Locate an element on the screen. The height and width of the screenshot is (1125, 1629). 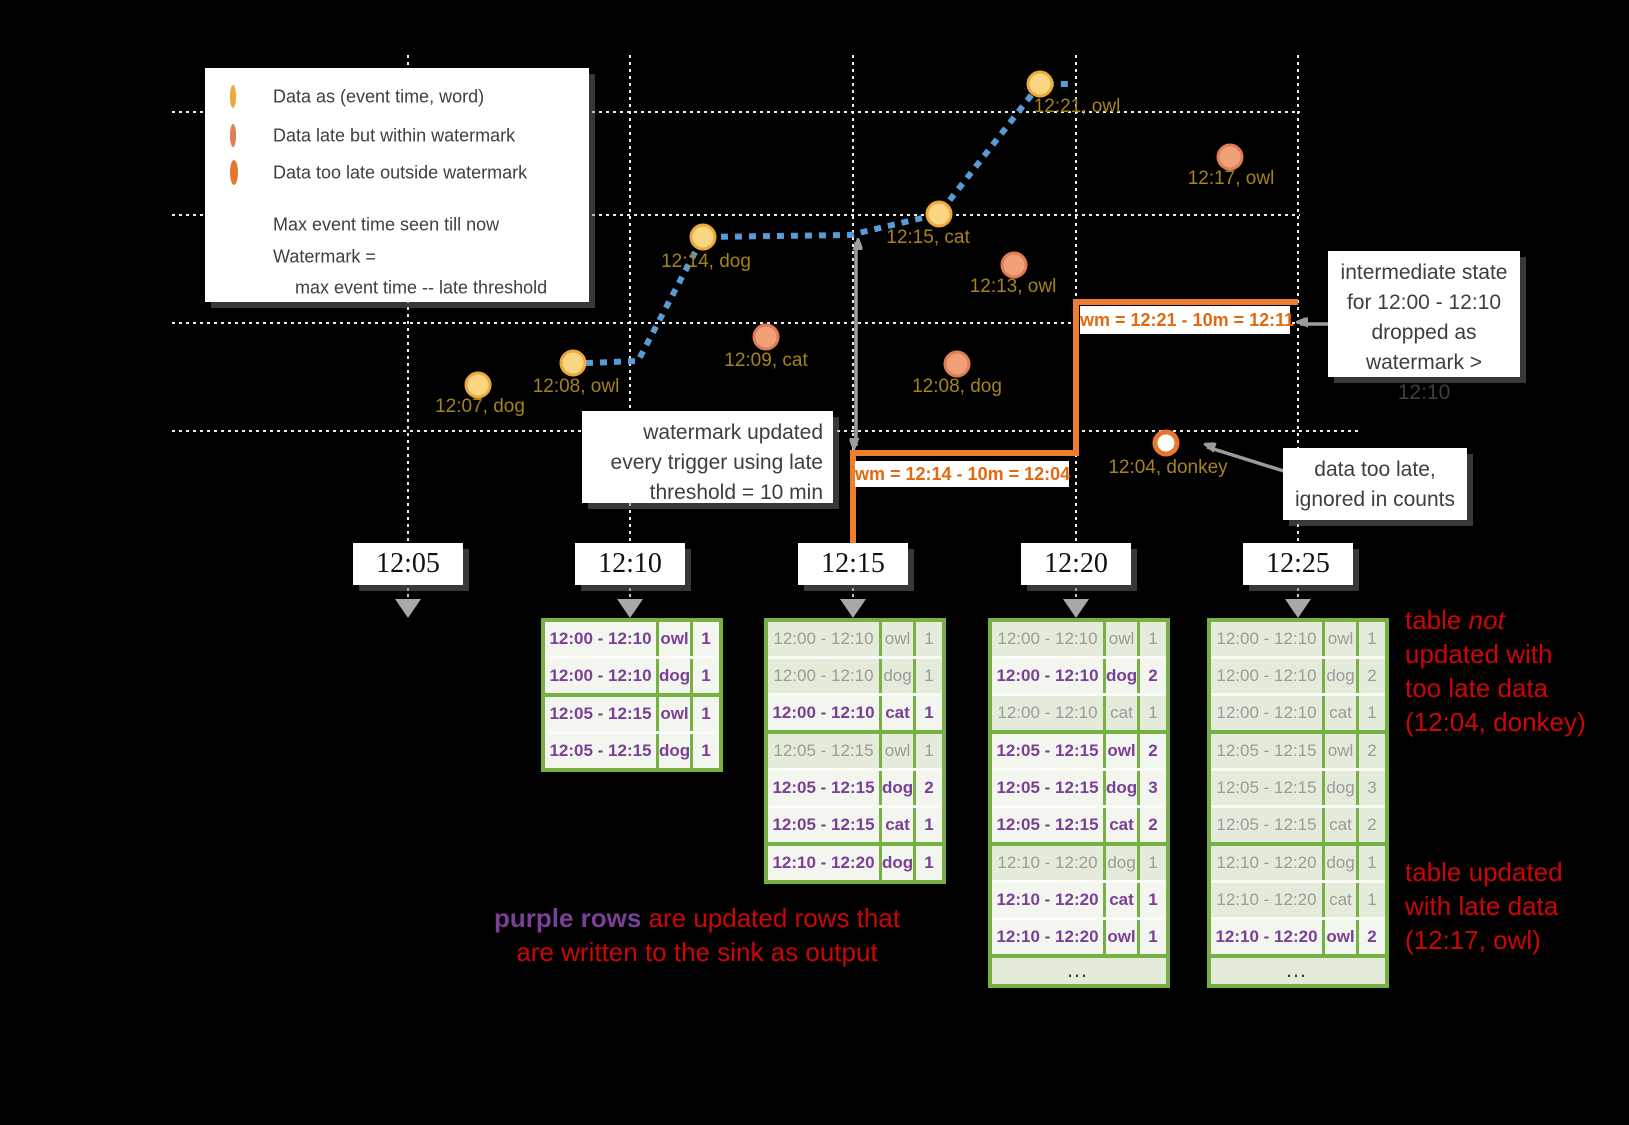
table-row: 12:05 - 12:15 dog 3 is located at coordinates (1298, 786).